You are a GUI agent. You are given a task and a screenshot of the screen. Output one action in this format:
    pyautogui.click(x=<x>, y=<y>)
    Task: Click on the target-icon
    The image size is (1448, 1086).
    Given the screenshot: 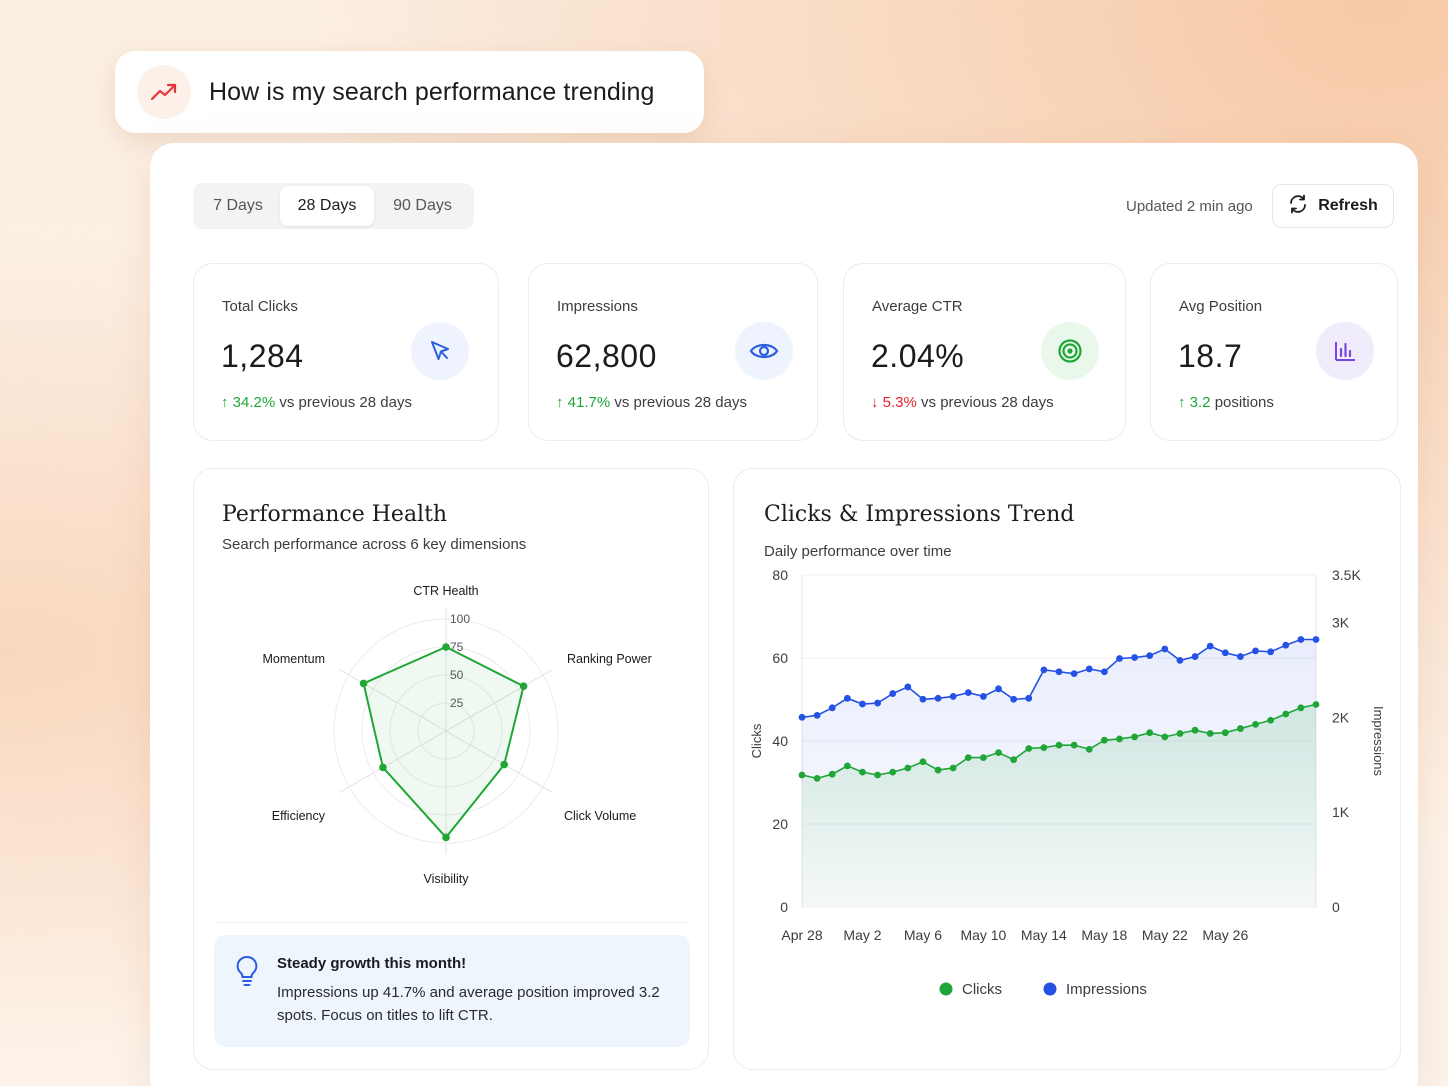 What is the action you would take?
    pyautogui.click(x=1070, y=351)
    